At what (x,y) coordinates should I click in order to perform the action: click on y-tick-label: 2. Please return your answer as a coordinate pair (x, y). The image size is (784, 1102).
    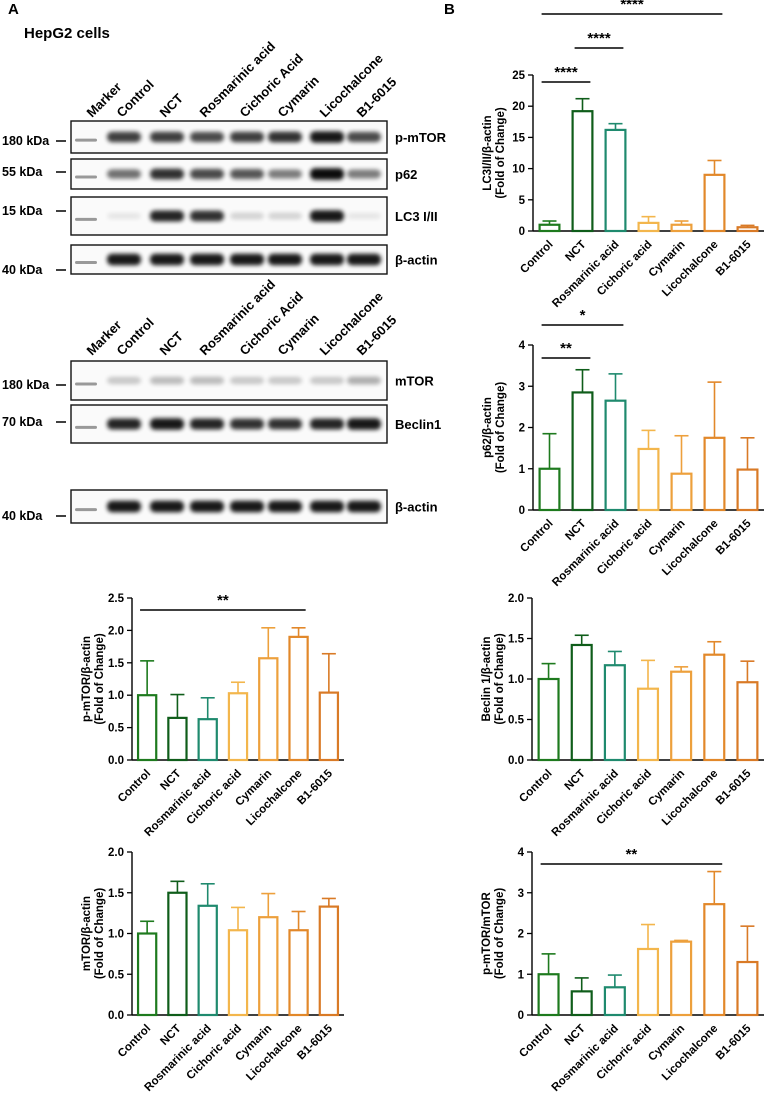
    Looking at the image, I should click on (521, 935).